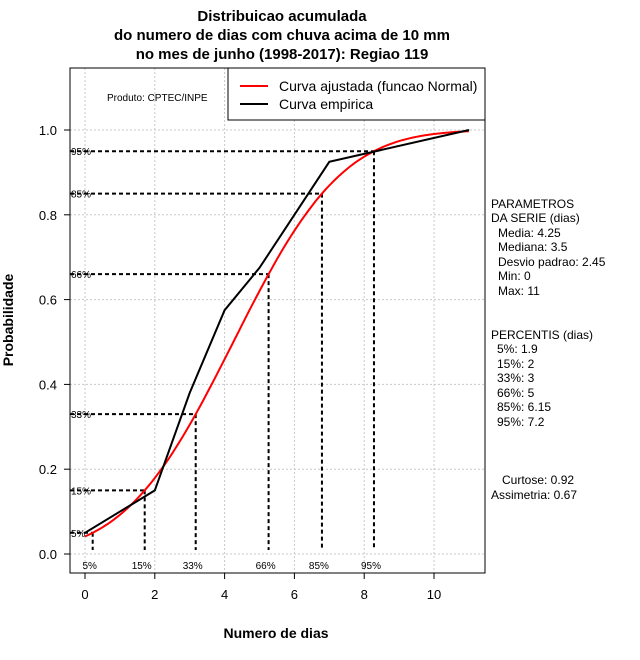  Describe the element at coordinates (266, 566) in the screenshot. I see `percentile-x-label: 66%` at that location.